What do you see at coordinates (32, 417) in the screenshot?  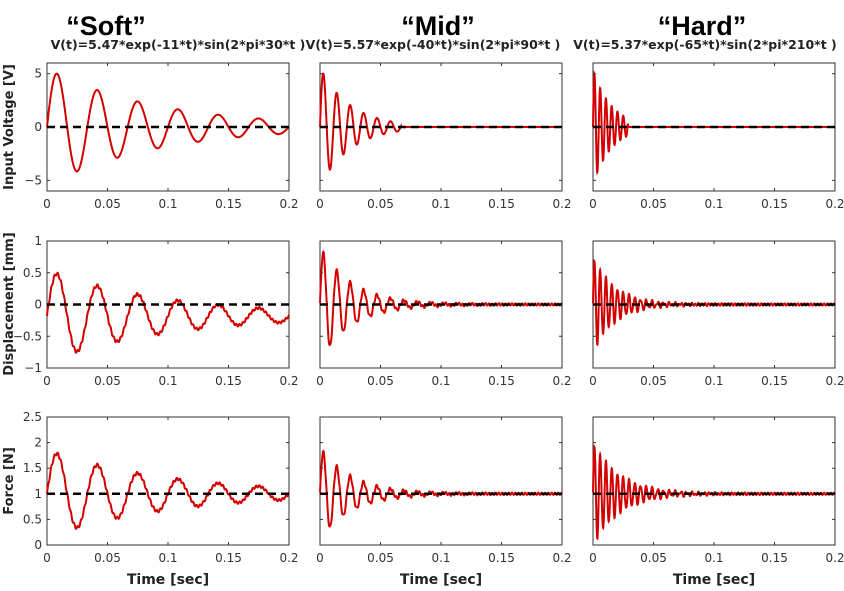 I see `y-tick-label: 2.5` at bounding box center [32, 417].